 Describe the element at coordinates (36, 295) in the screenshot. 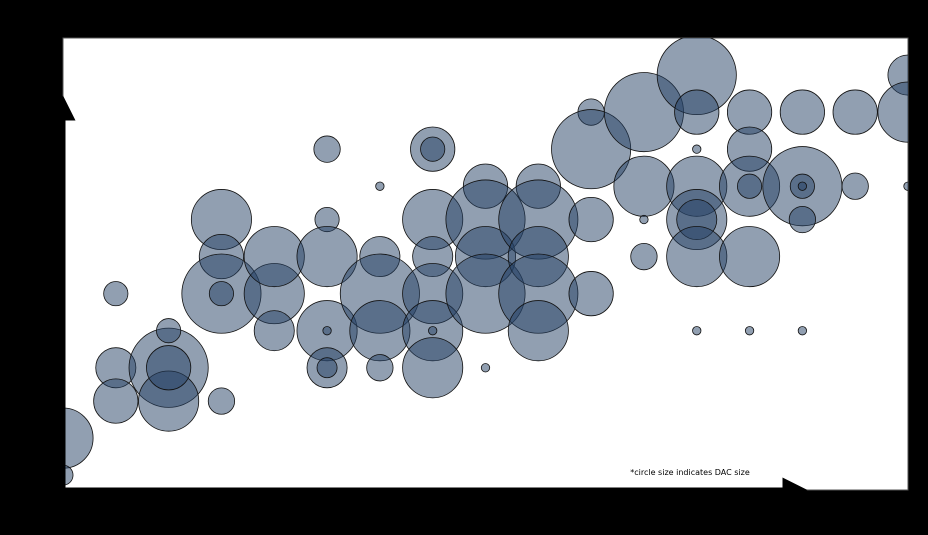

I see `y-axis-label: DAC Uniformity` at that location.